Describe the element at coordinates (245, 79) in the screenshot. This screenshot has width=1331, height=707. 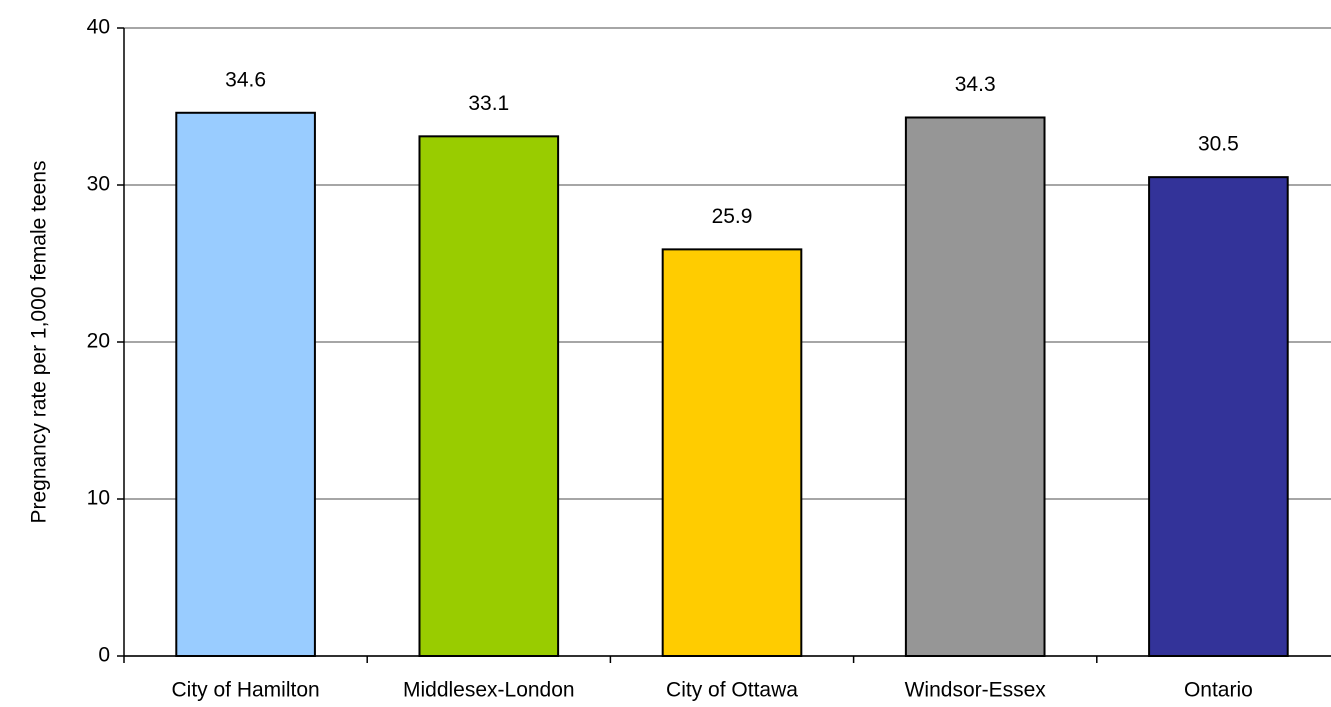
I see `value-label: 34.6` at that location.